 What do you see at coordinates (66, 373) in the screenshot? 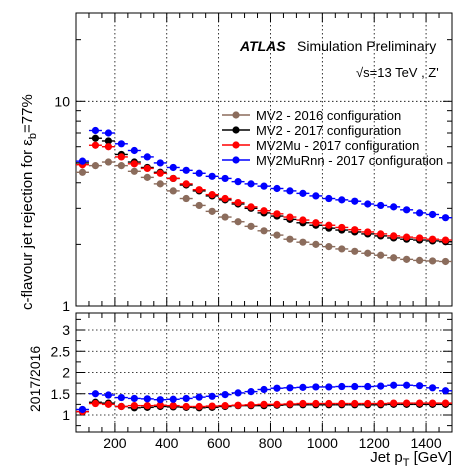
I see `ratio-y-tick-label: 2` at bounding box center [66, 373].